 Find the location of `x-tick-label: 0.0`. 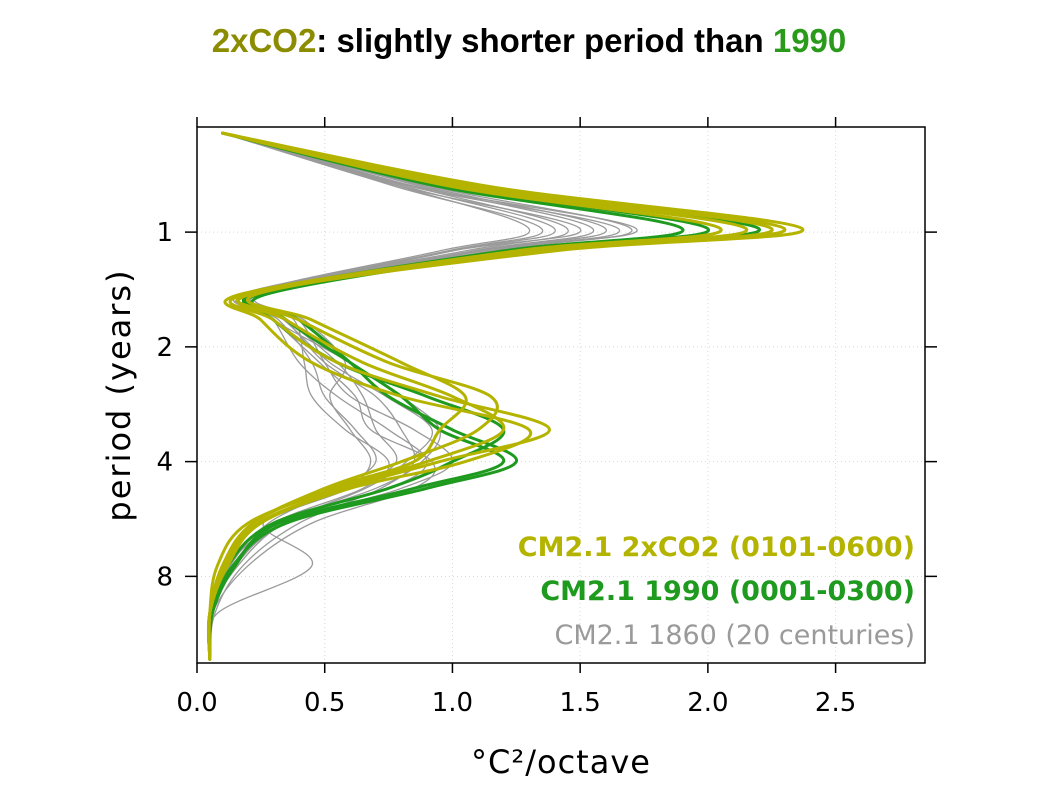

x-tick-label: 0.0 is located at coordinates (196, 703).